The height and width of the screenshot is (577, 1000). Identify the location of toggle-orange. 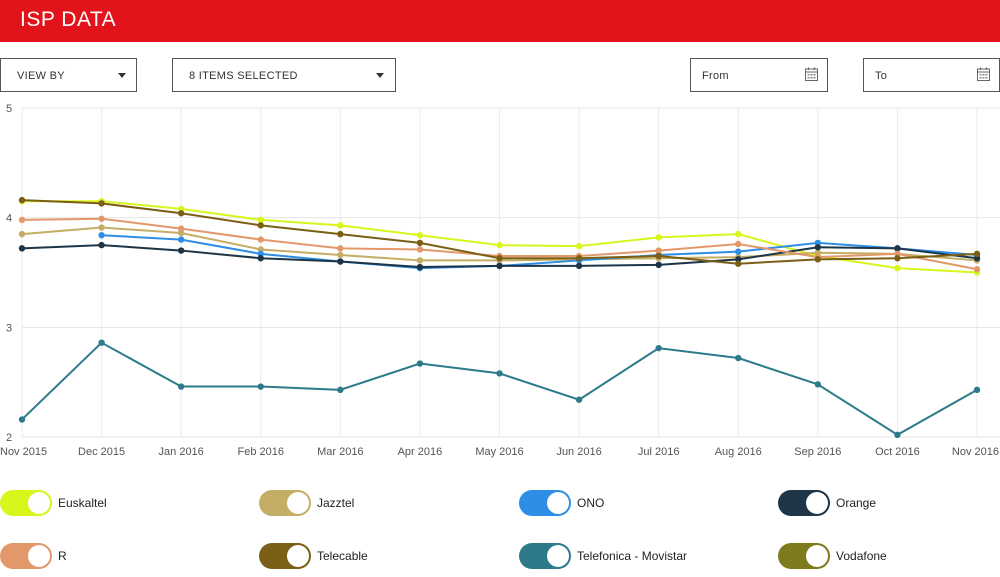
(804, 503).